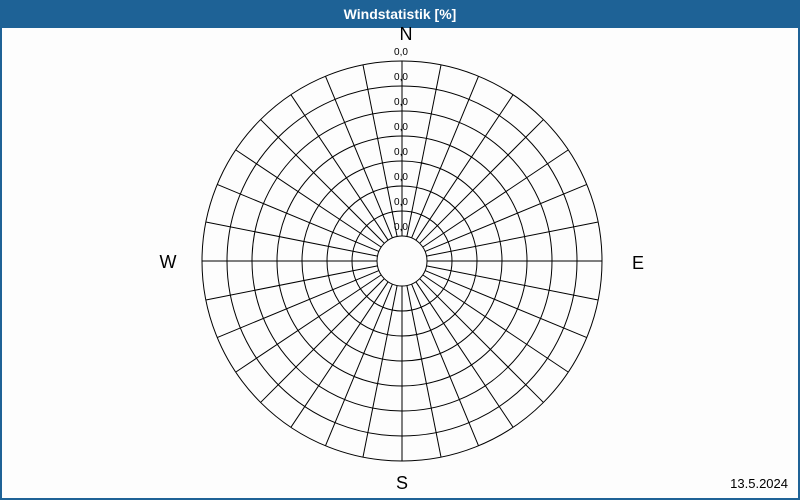 The height and width of the screenshot is (500, 800). What do you see at coordinates (401, 140) in the screenshot?
I see `radial-tick-labels: 0,0 0,0 0,0 0,0 0,0 0,0 0,0 0,0` at bounding box center [401, 140].